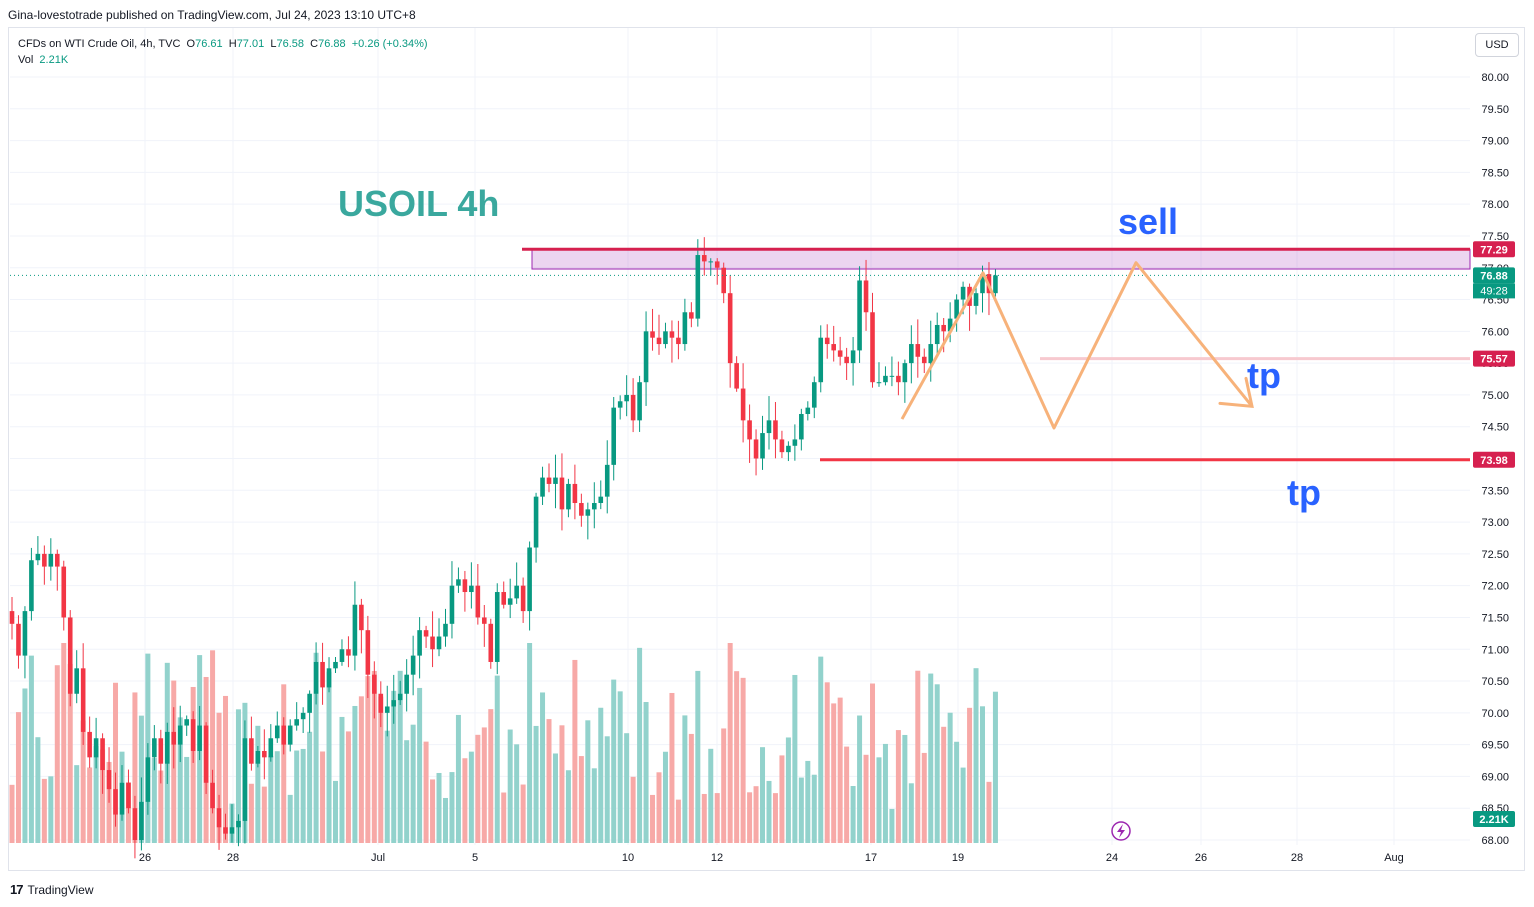  I want to click on tp1-annotation: tp, so click(1264, 375).